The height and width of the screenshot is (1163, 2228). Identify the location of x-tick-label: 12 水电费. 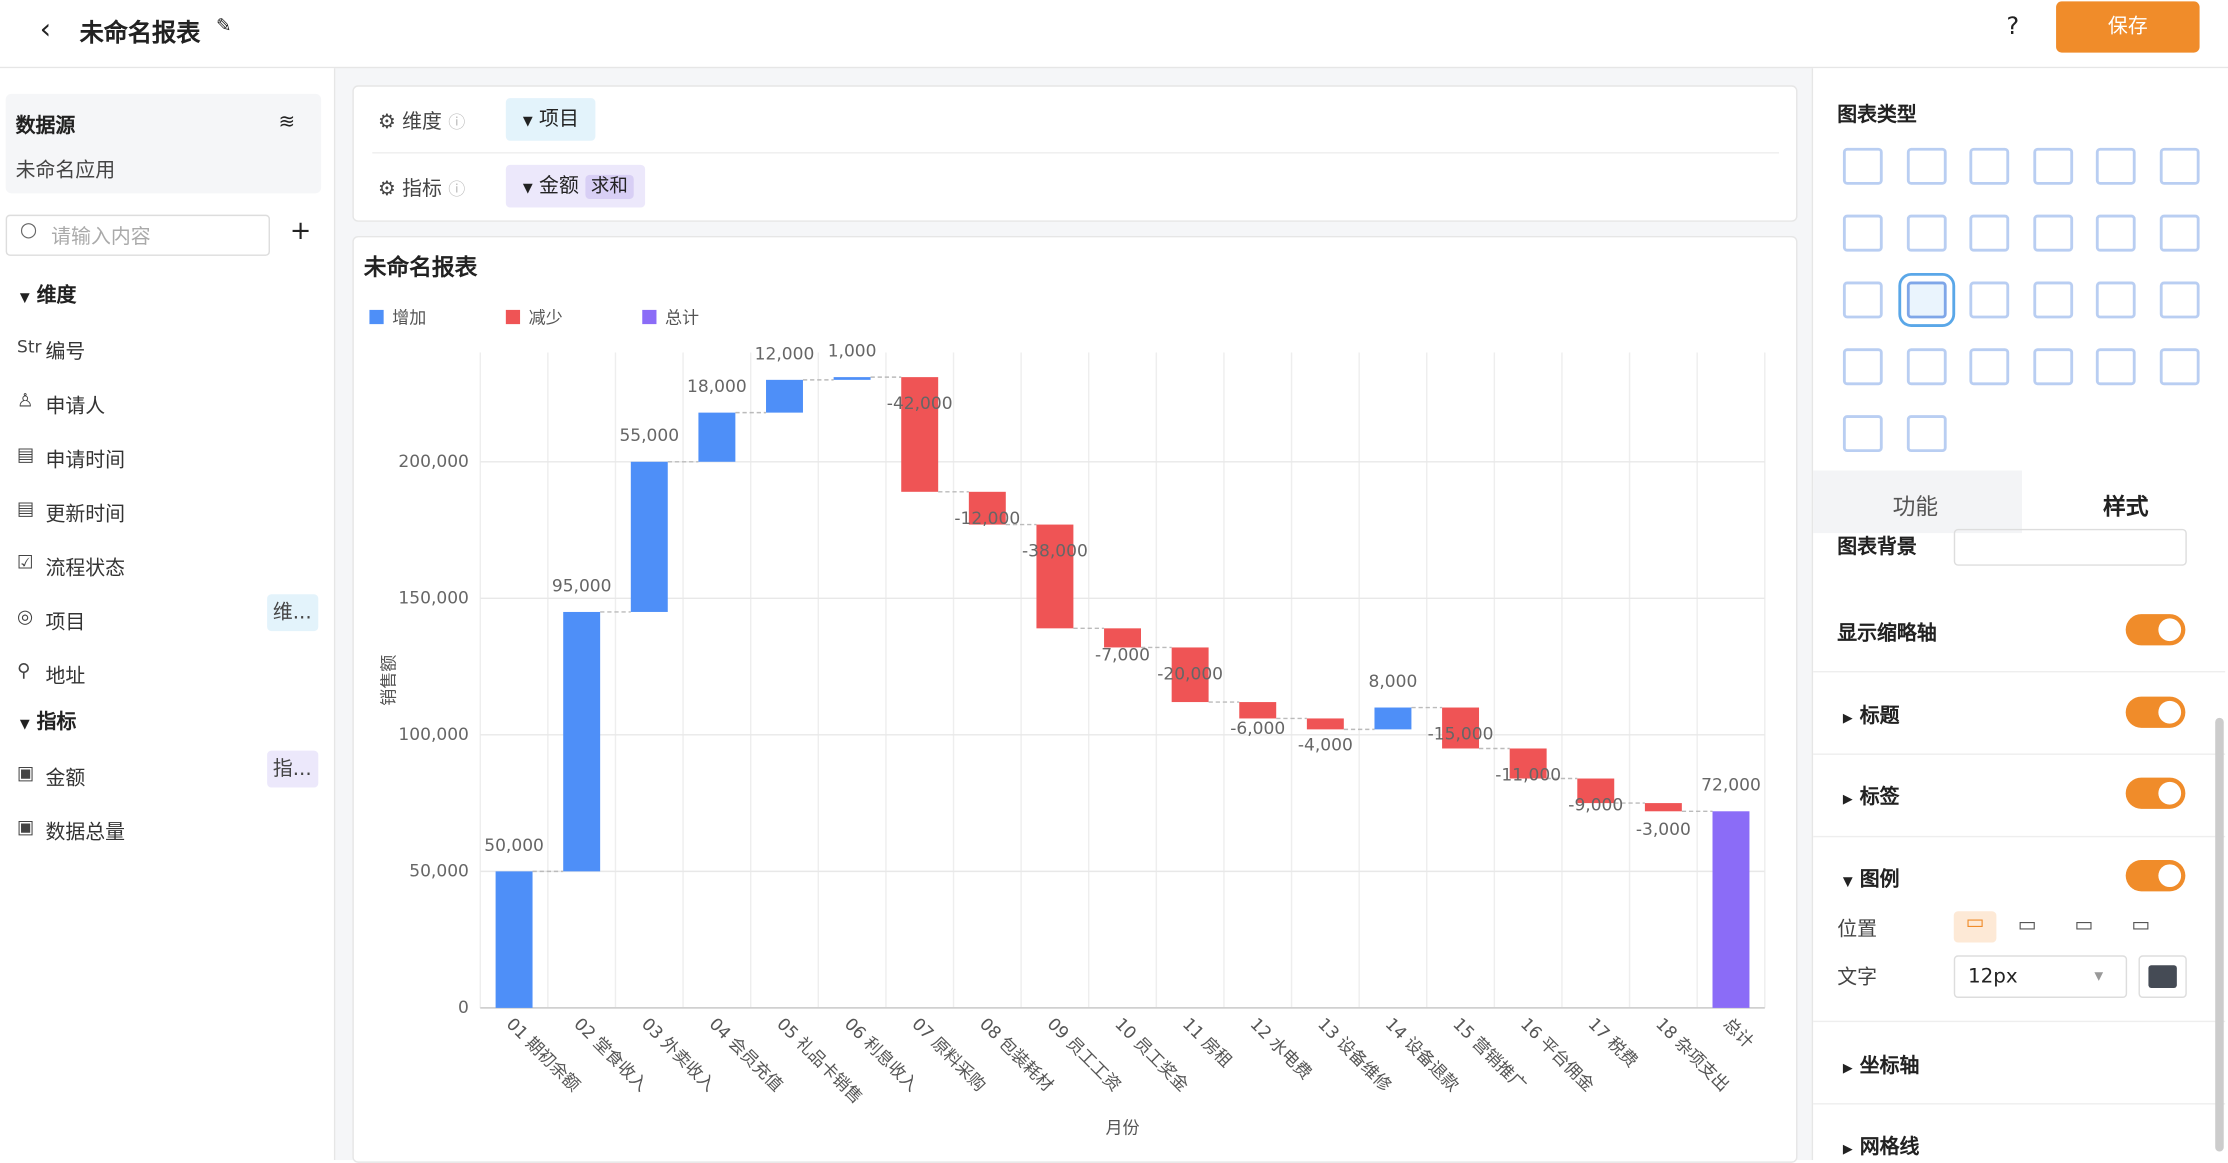
(1280, 1049).